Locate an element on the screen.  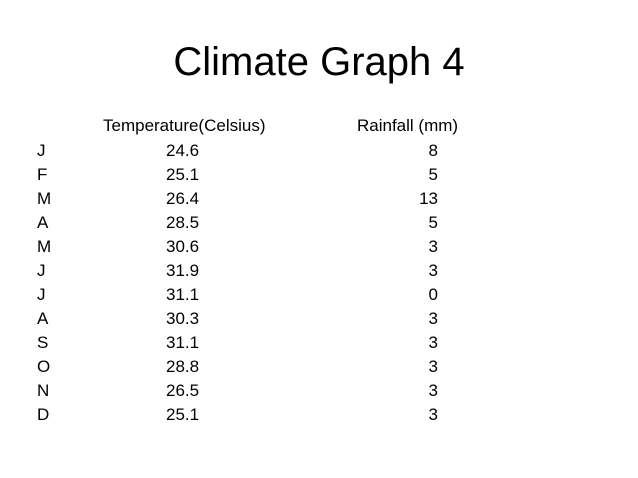
table-row: N 26.5 3 is located at coordinates (319, 391).